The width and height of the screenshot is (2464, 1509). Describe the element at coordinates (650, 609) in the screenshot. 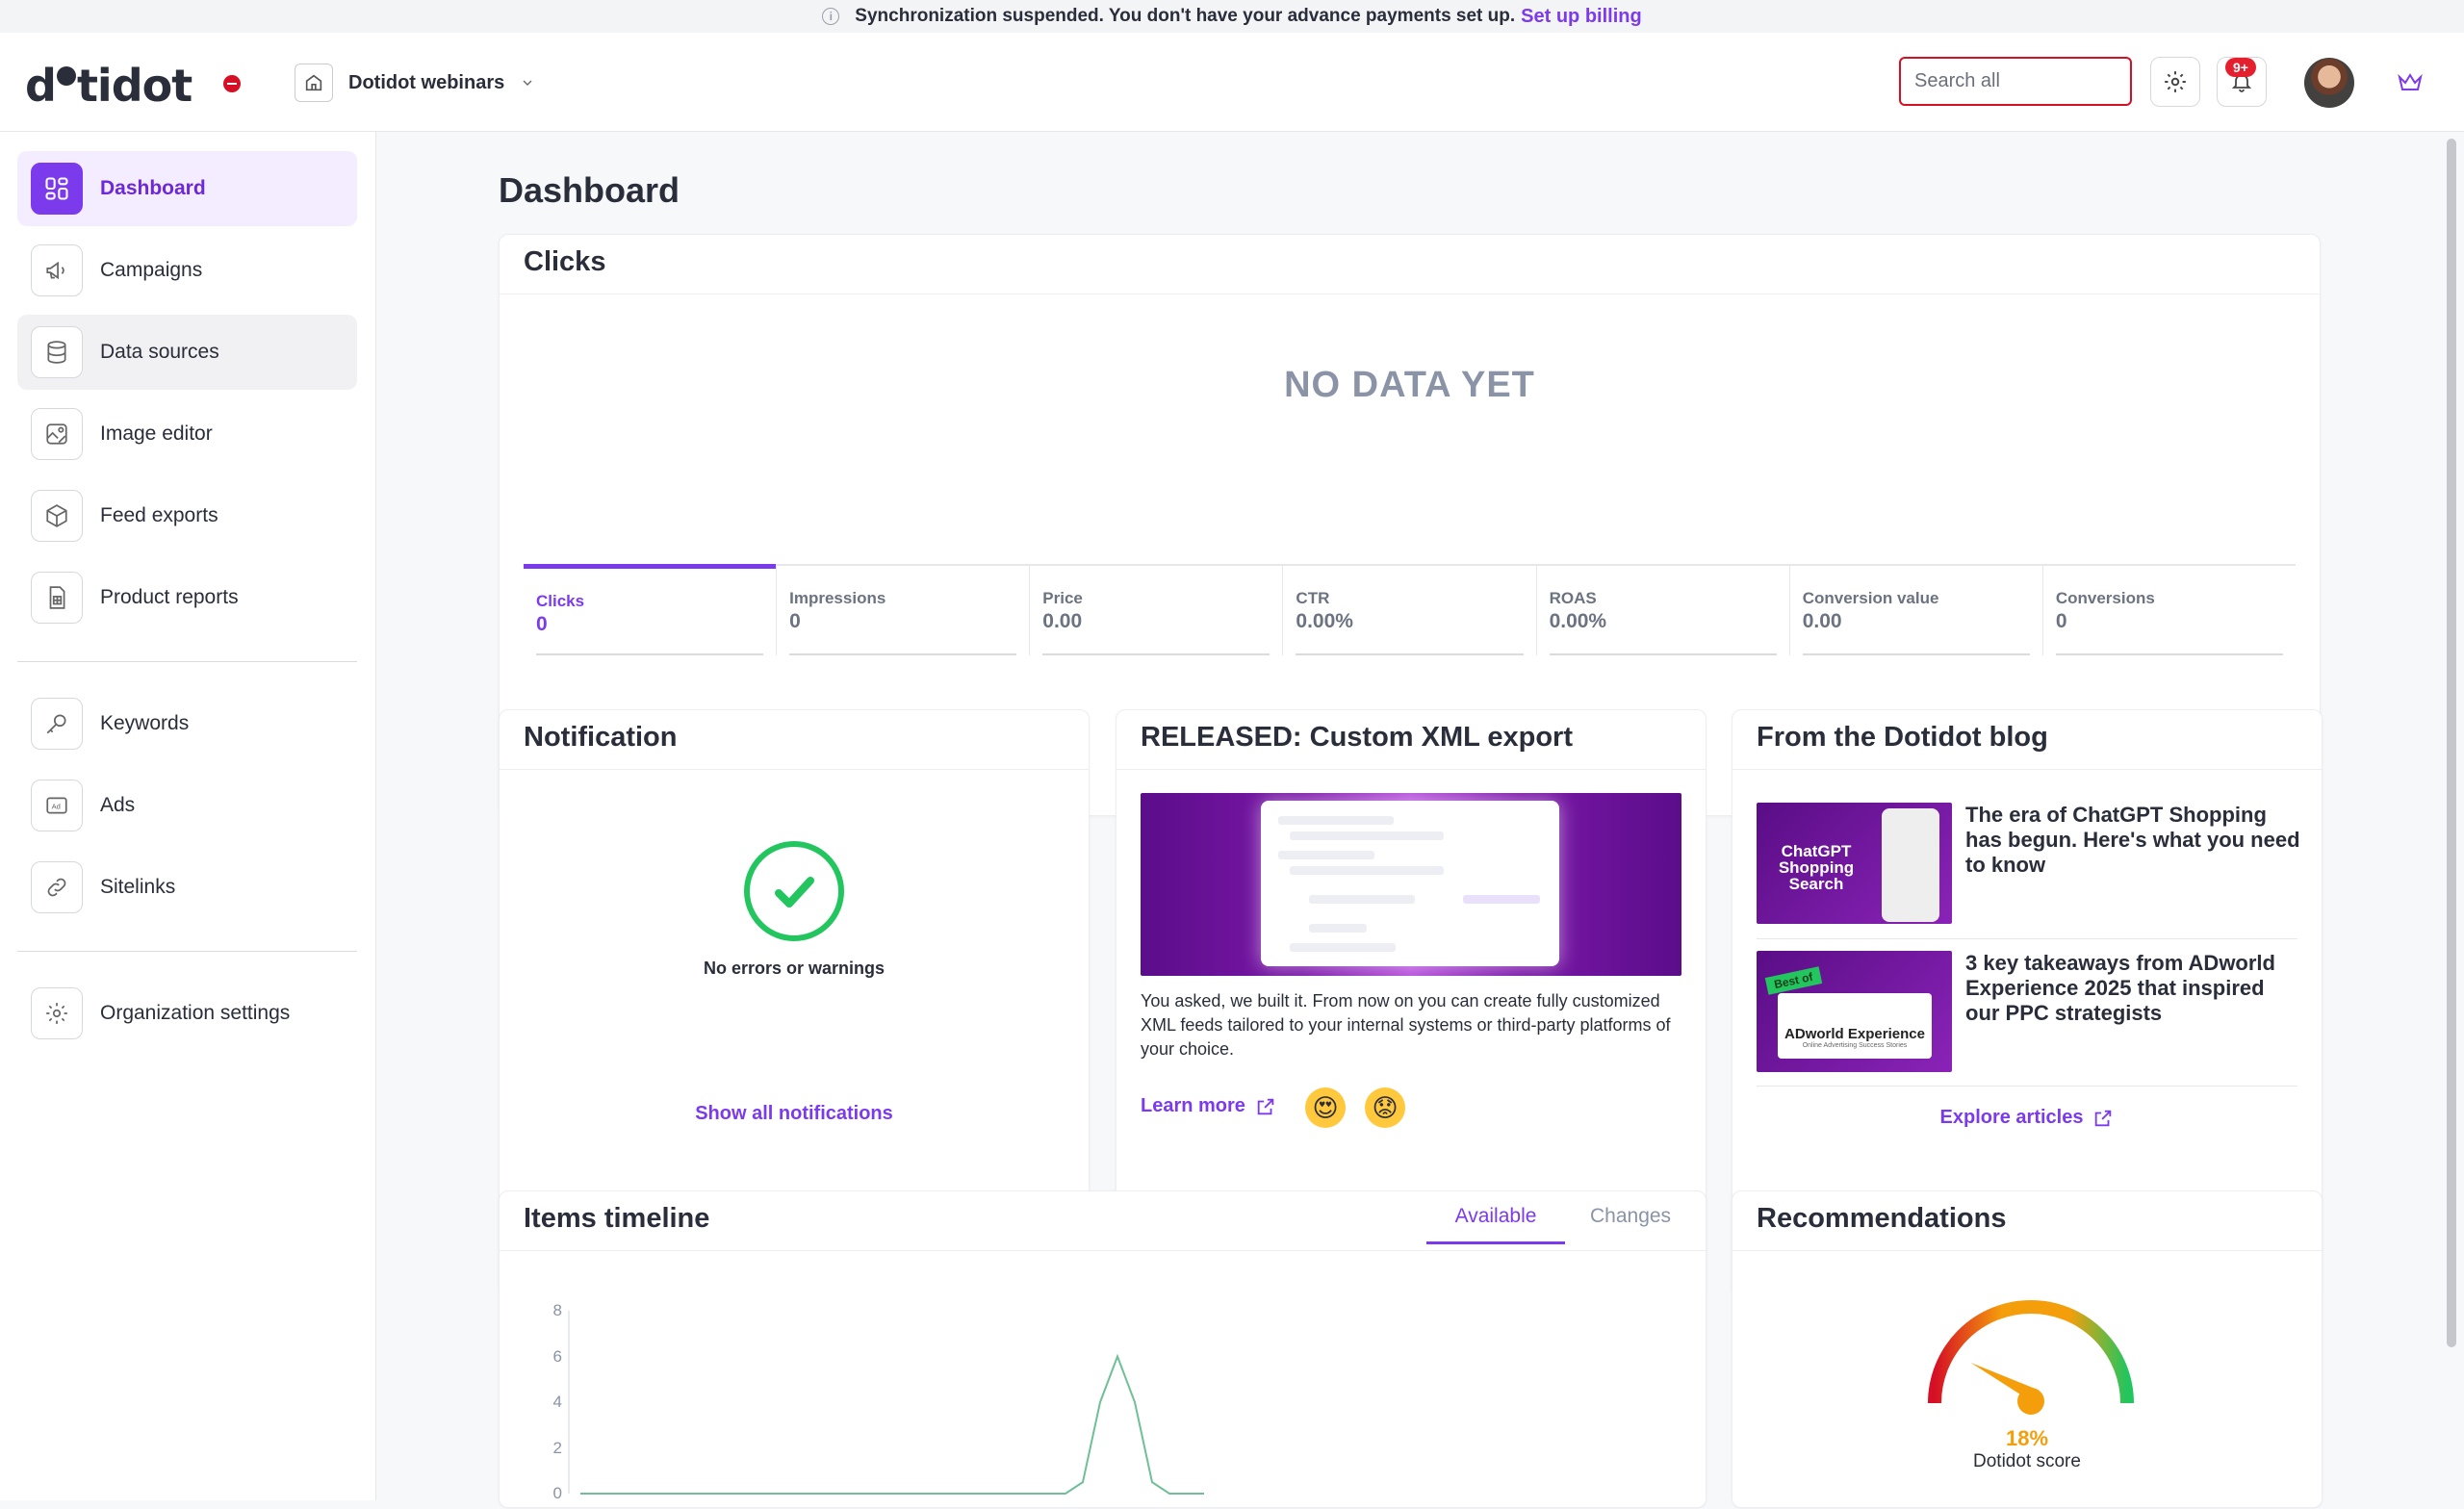

I see `metric-tab-clicks: Clicks 0` at that location.